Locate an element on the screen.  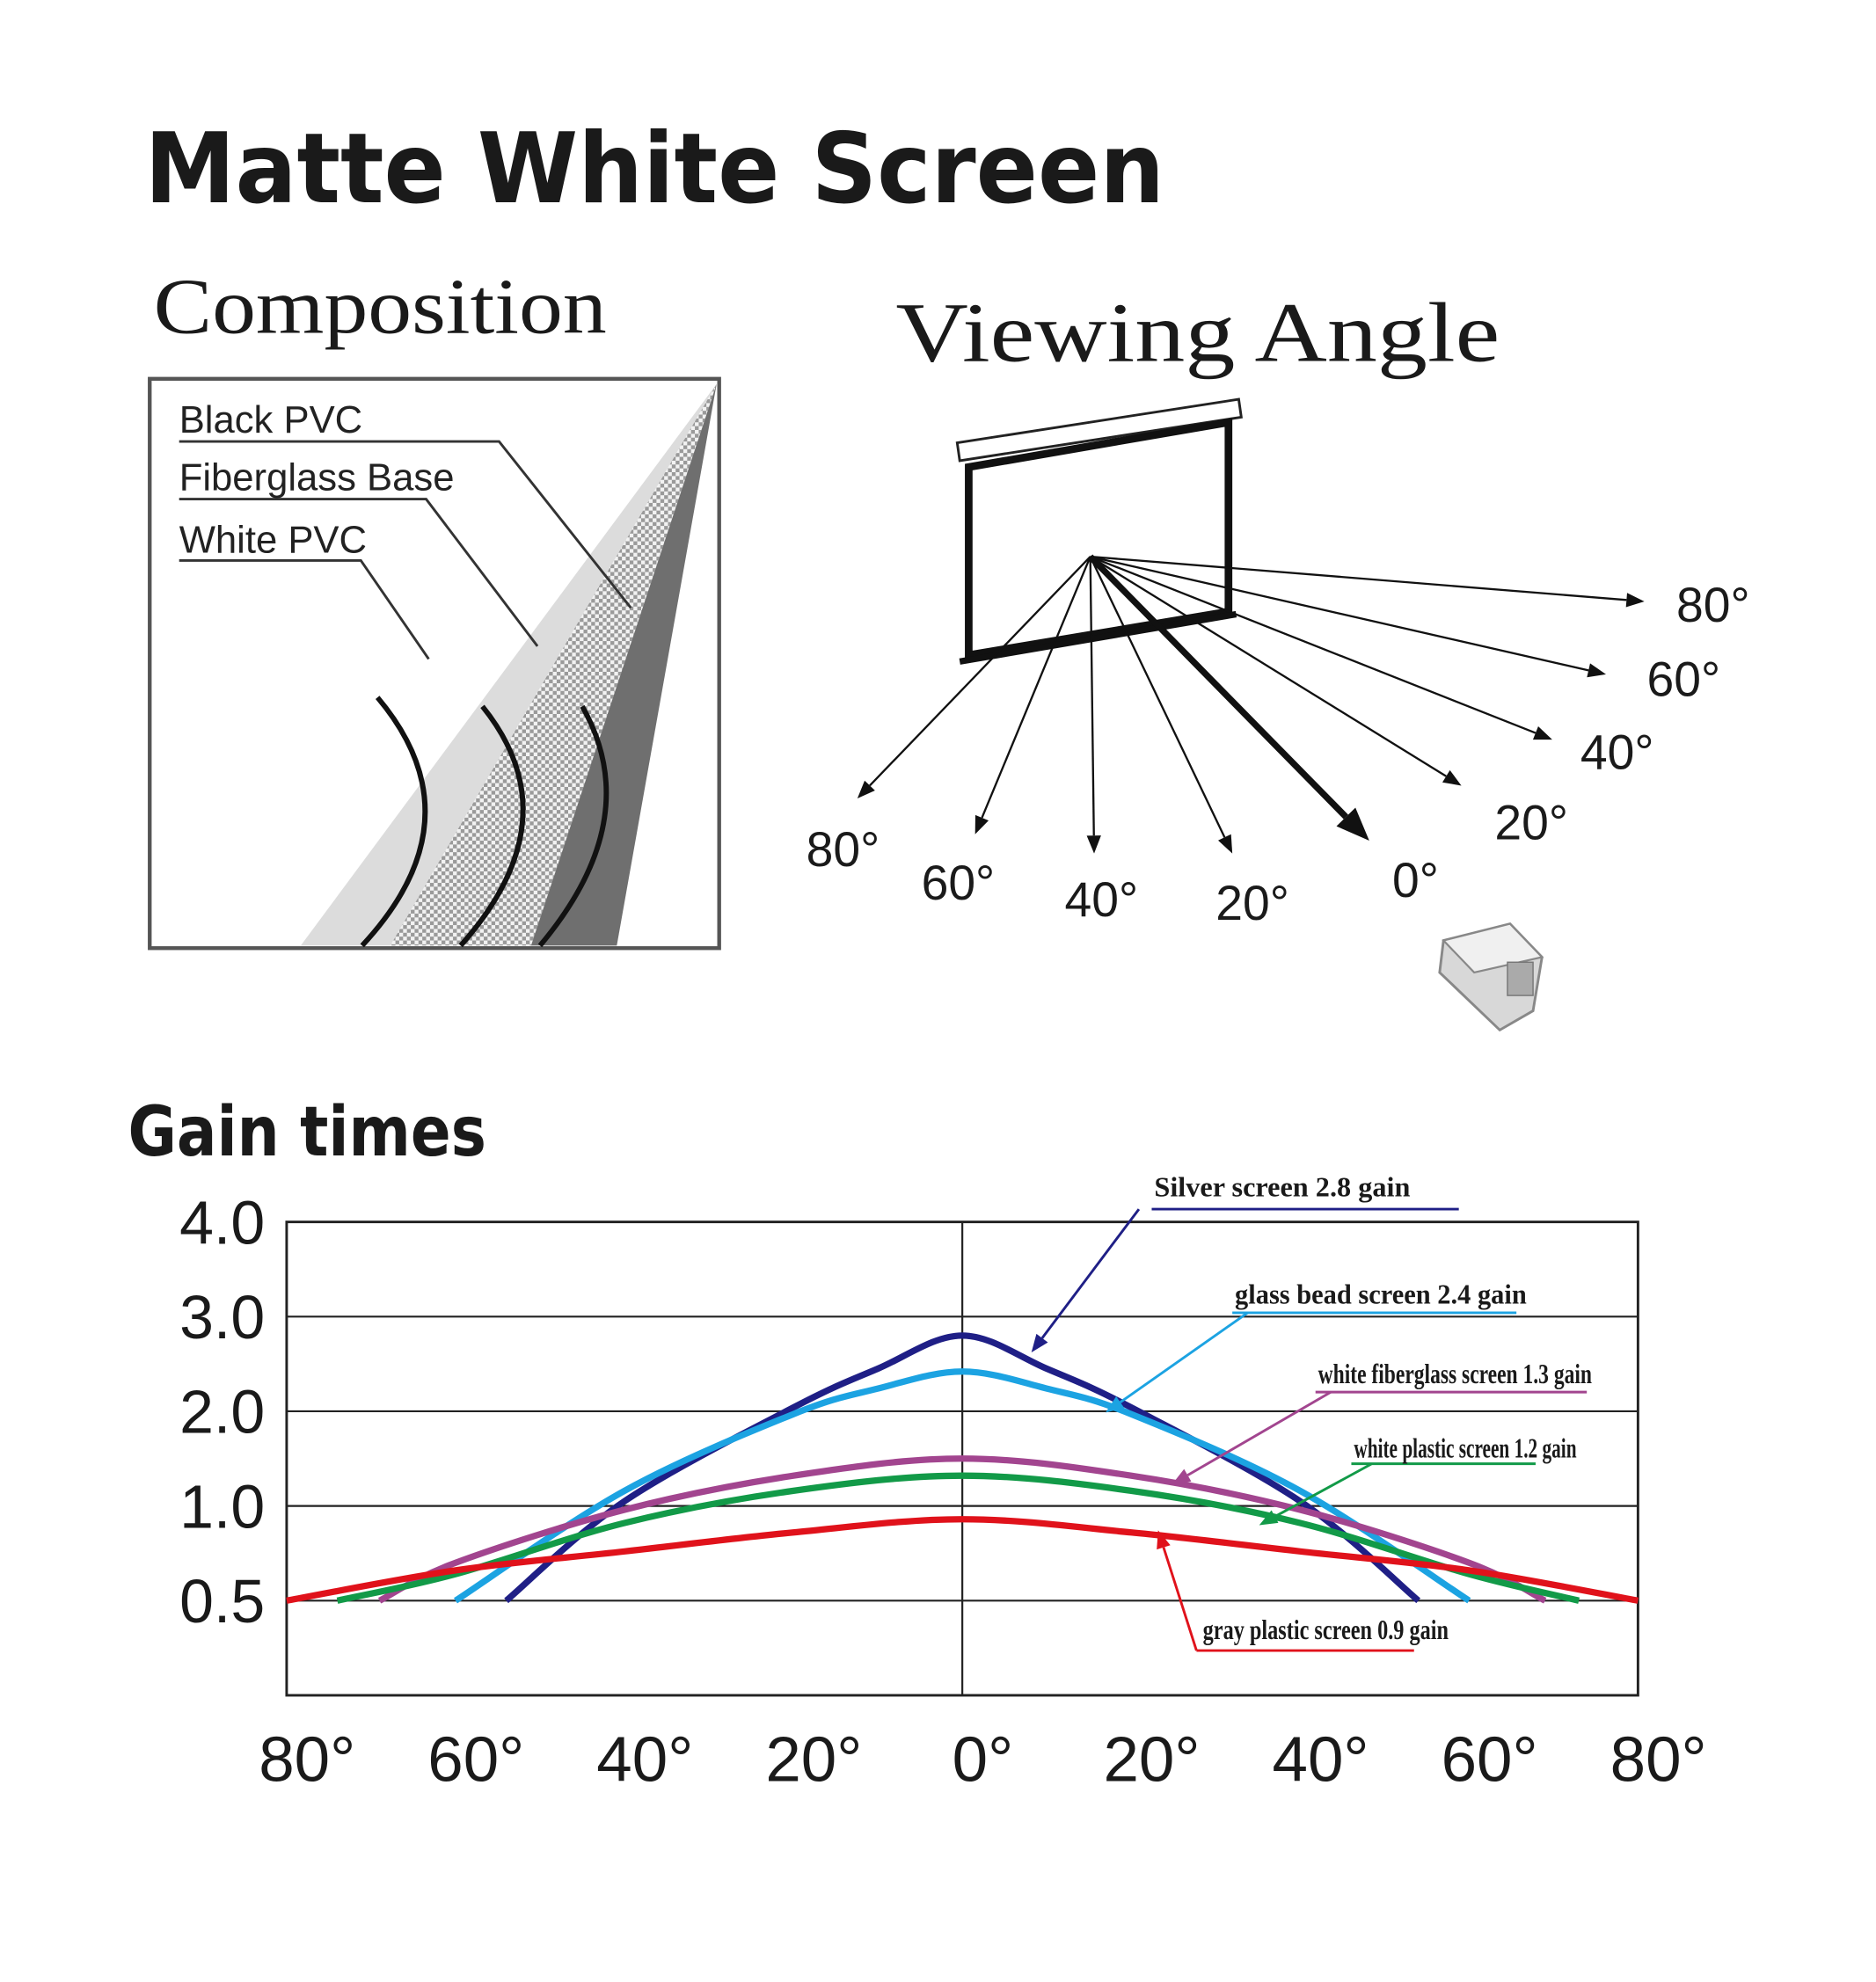
screen-roller is located at coordinates (1099, 430).